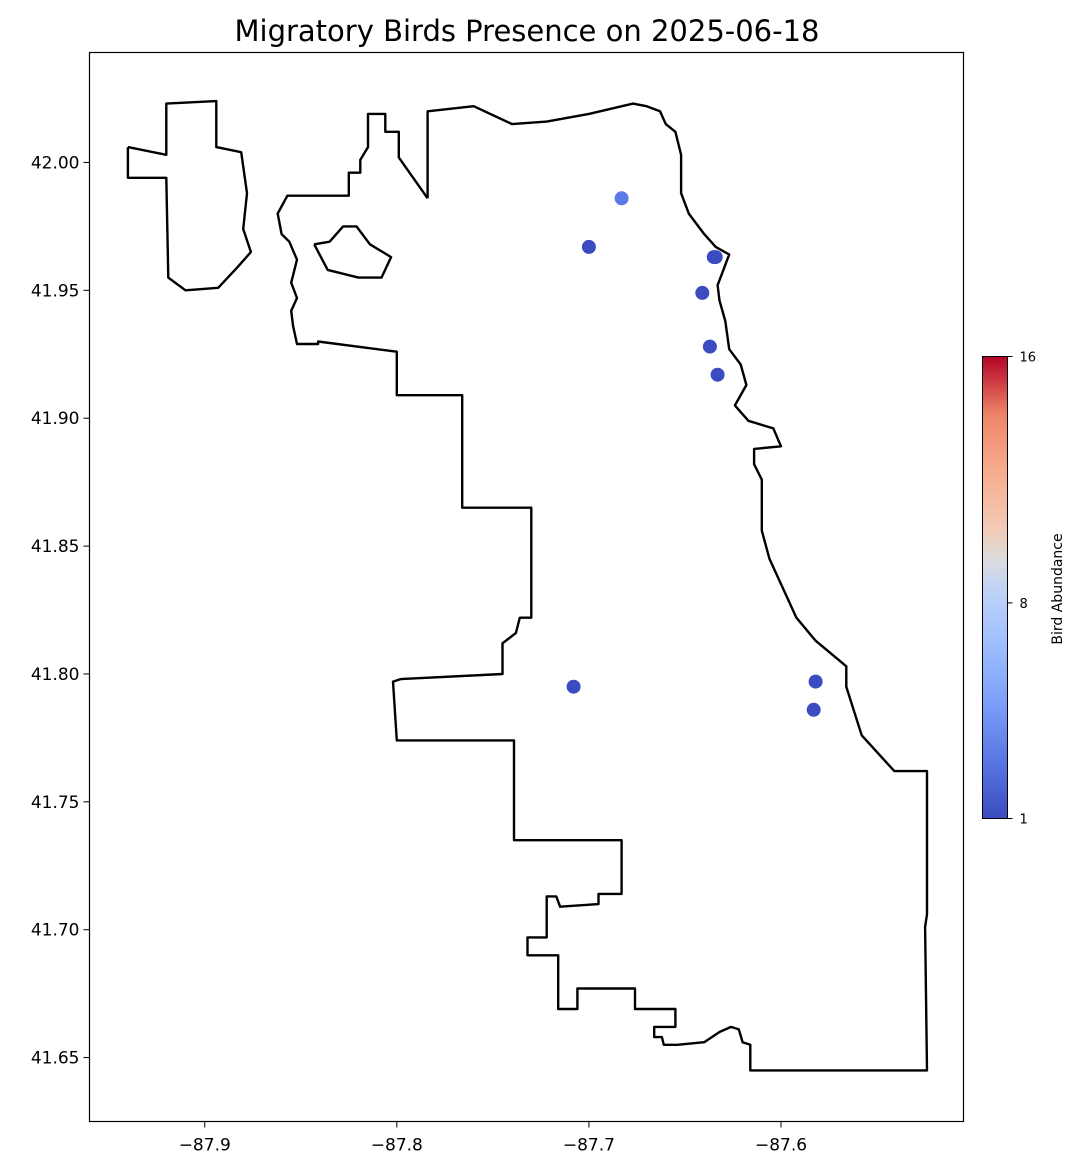  Describe the element at coordinates (353, 252) in the screenshot. I see `city-boundary-northwest-lobe` at that location.